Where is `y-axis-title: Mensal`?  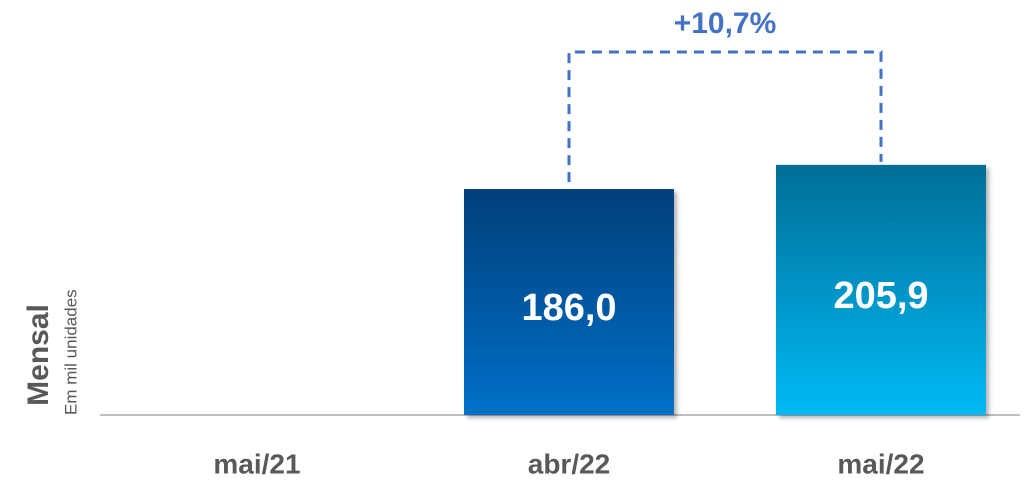
y-axis-title: Mensal is located at coordinates (38, 355).